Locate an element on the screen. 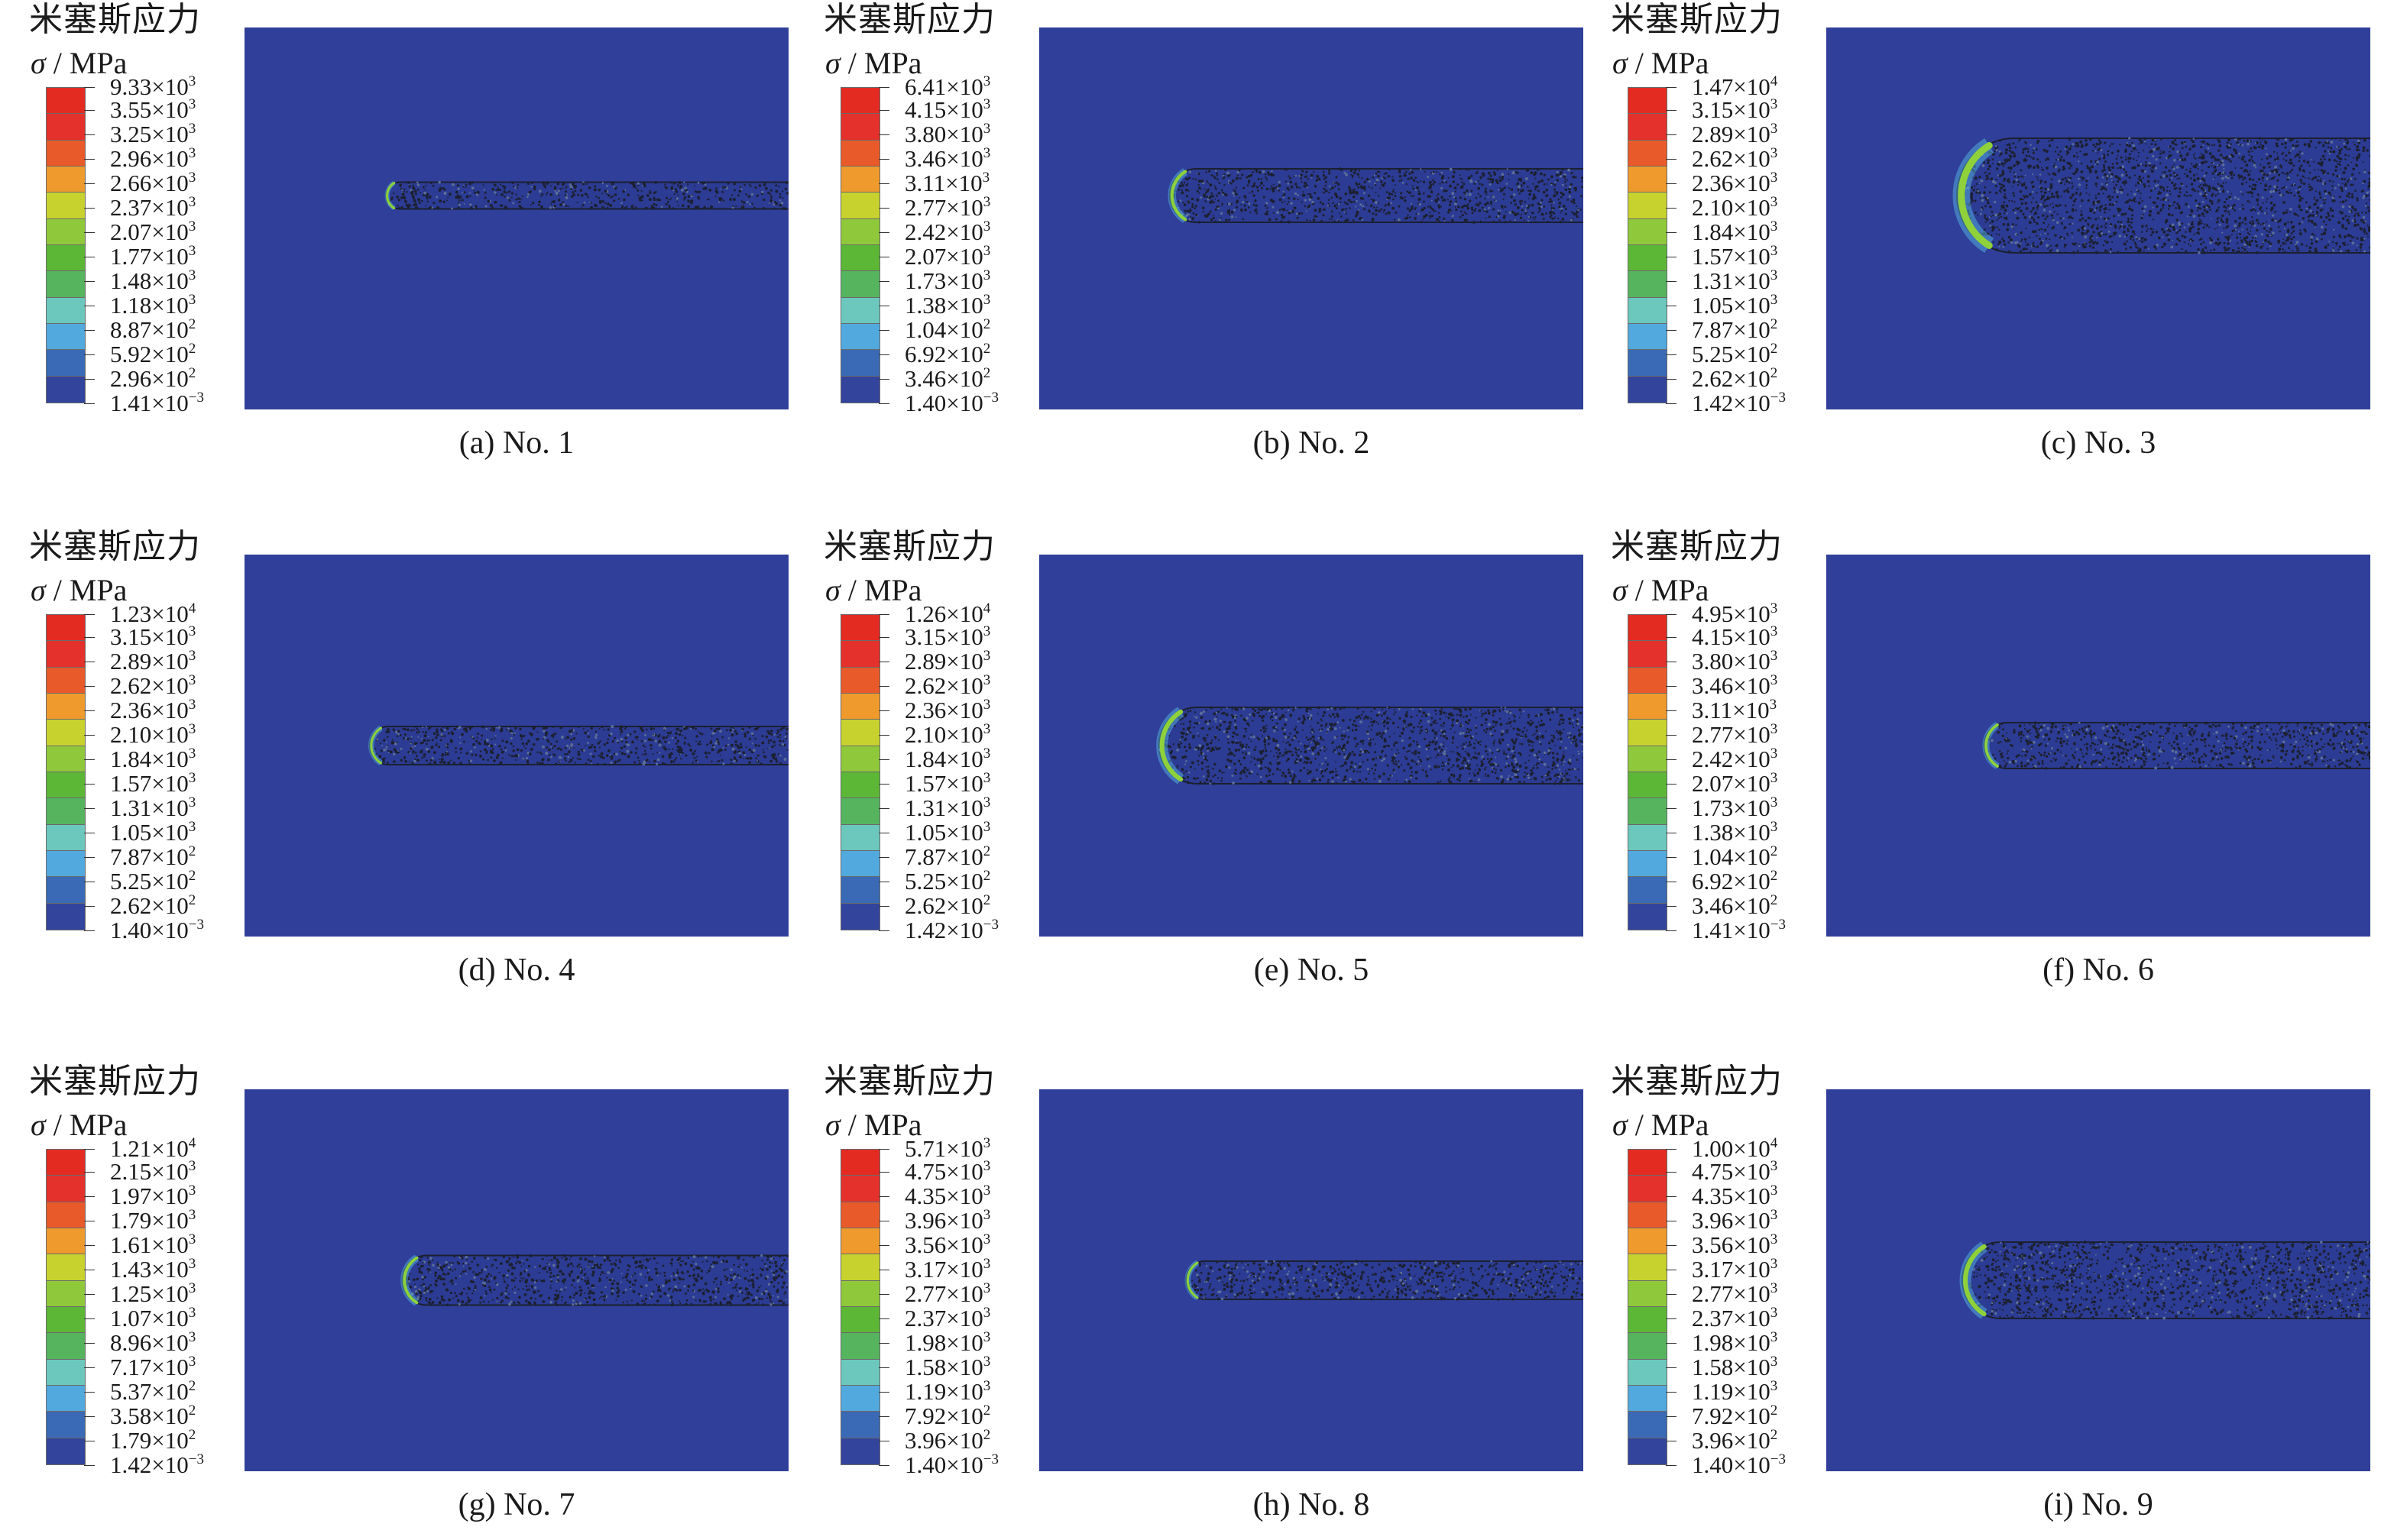 The height and width of the screenshot is (1540, 2407). legend-tick-label: 9.33×10³ is located at coordinates (153, 86).